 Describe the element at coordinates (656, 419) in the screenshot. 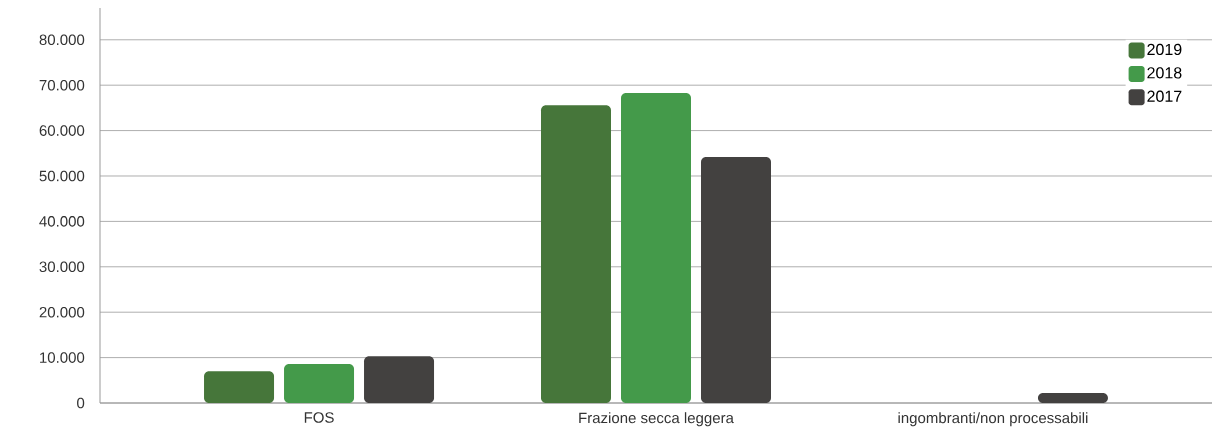

I see `x-tick-label: Frazione secca leggera` at that location.